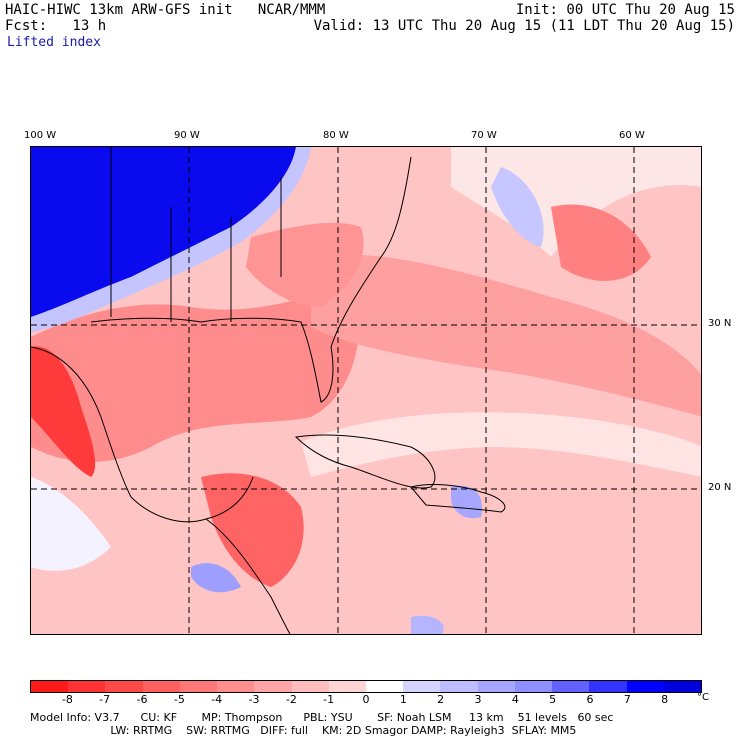  What do you see at coordinates (179, 699) in the screenshot?
I see `colorbar-tick-label: -5` at bounding box center [179, 699].